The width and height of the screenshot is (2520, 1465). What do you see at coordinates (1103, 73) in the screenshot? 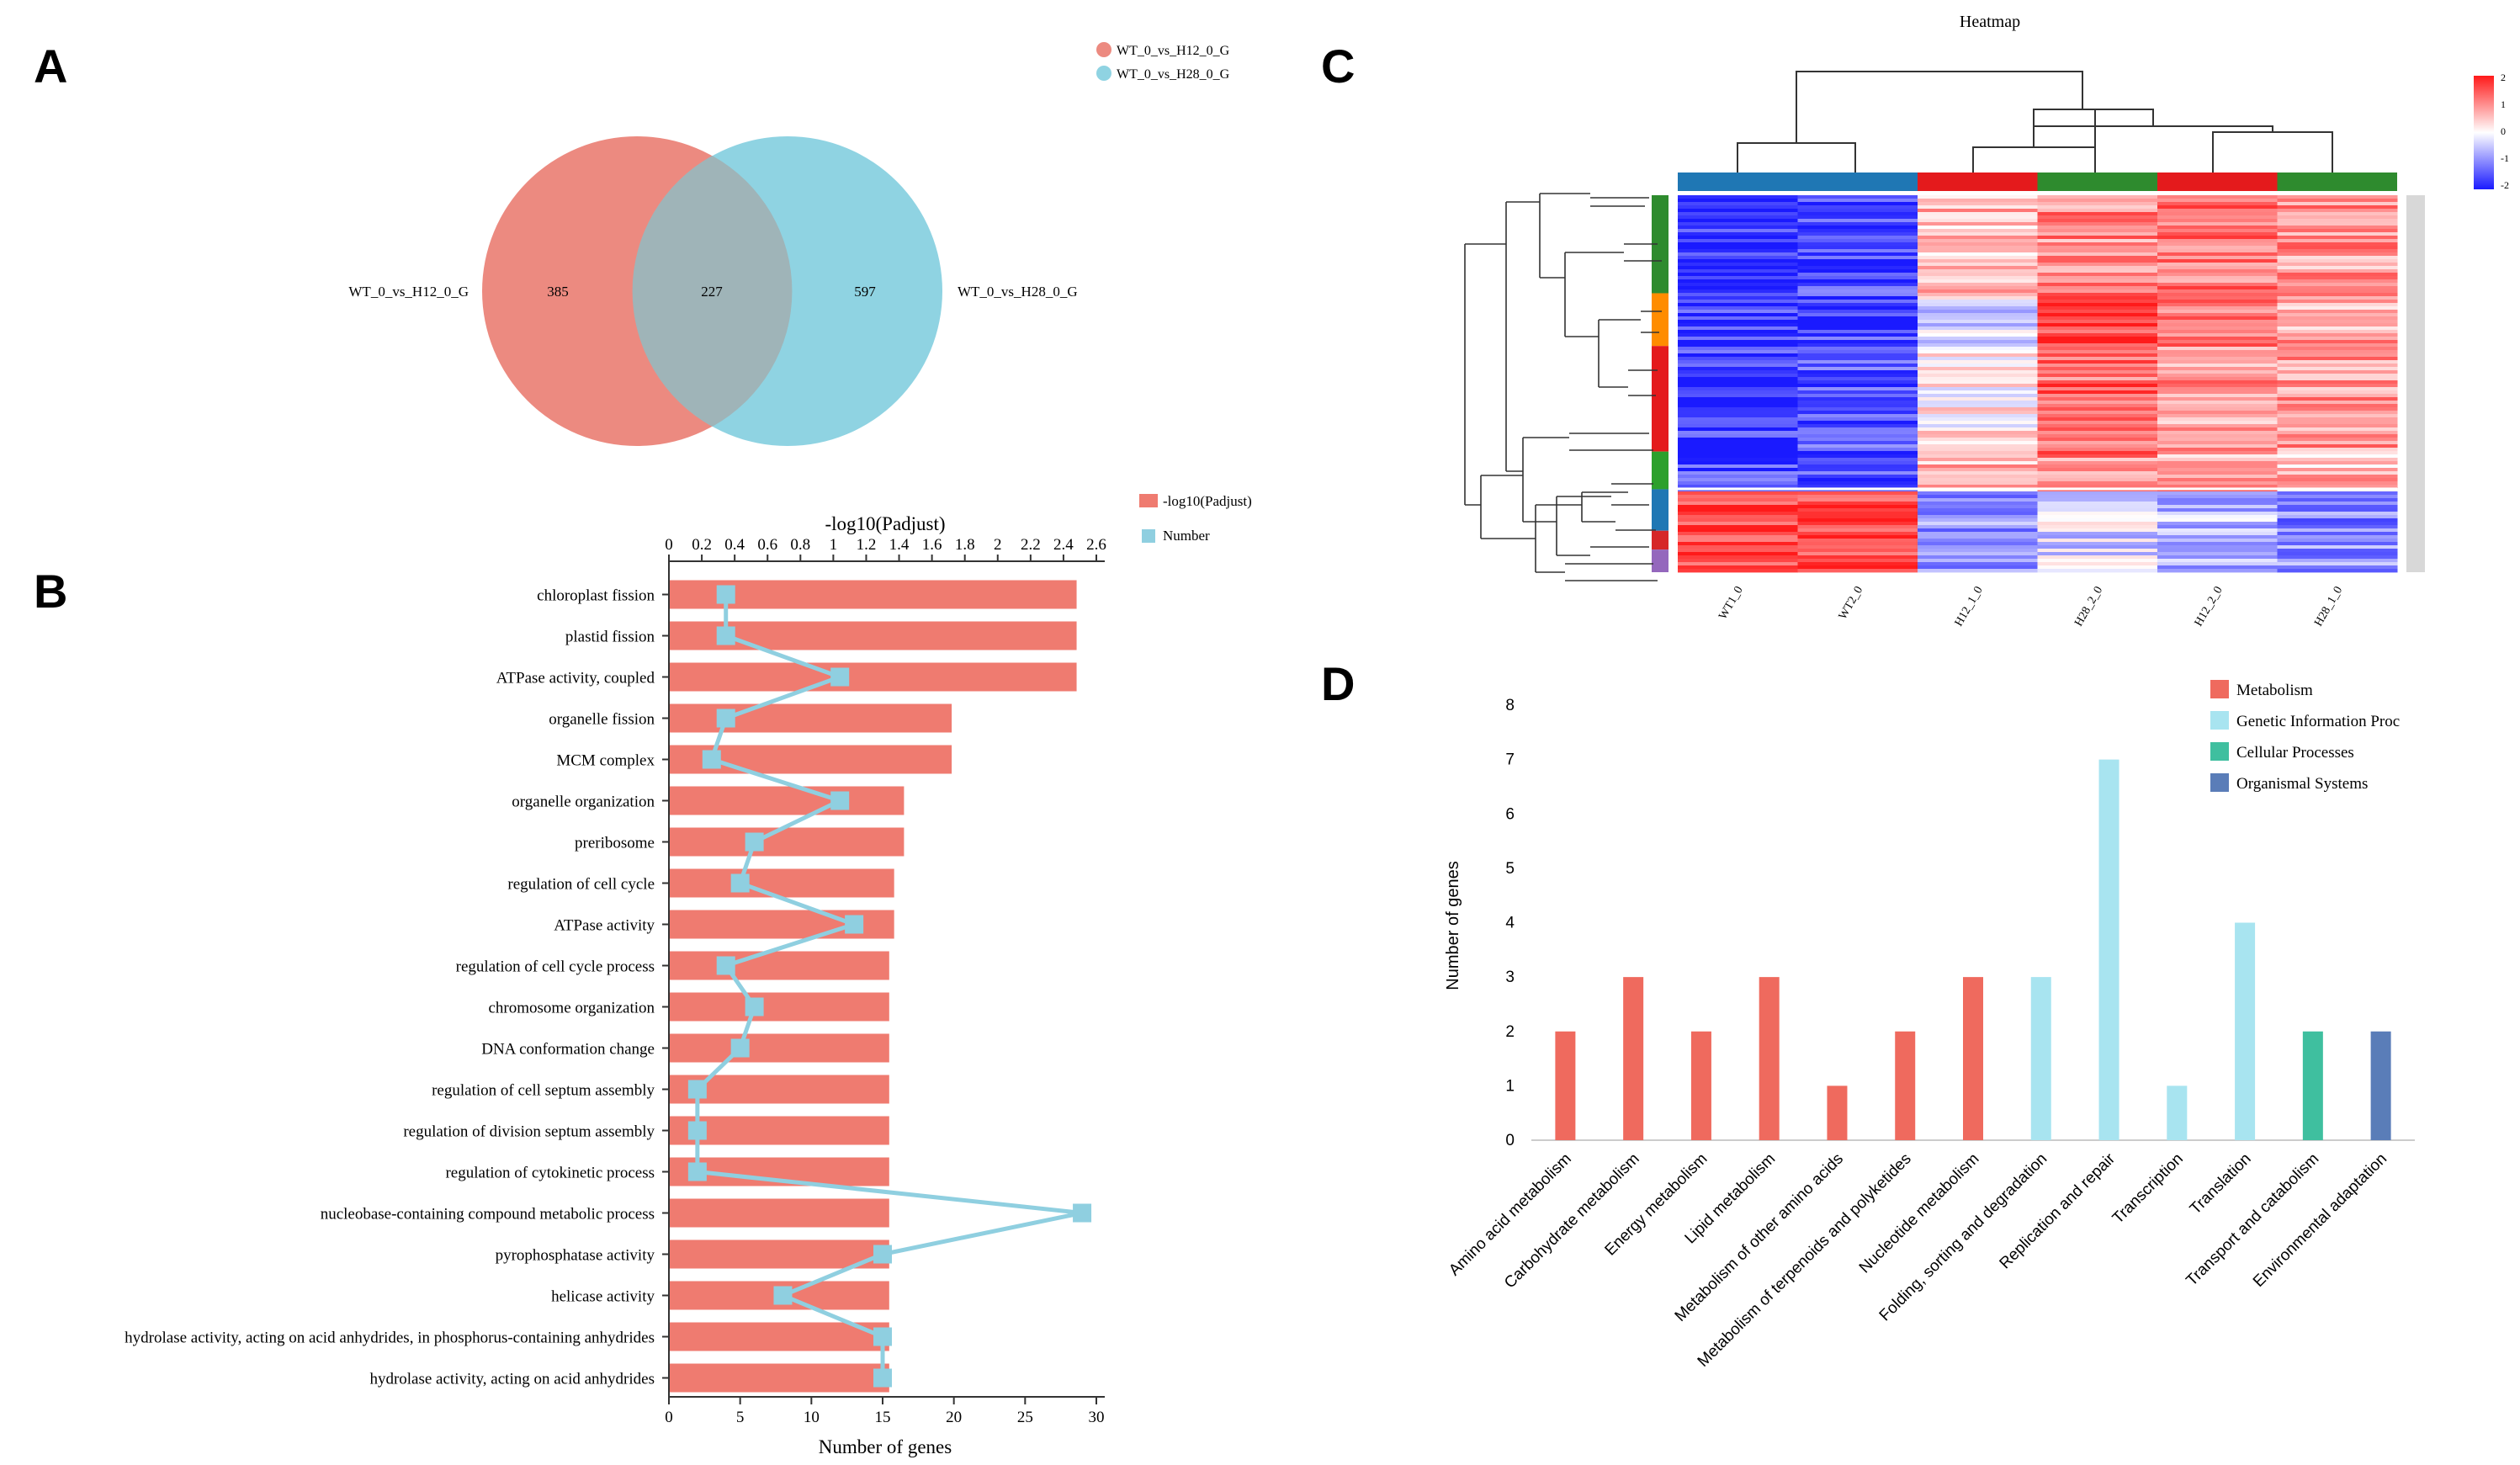
I see `venn-legend-swatch-h28` at bounding box center [1103, 73].